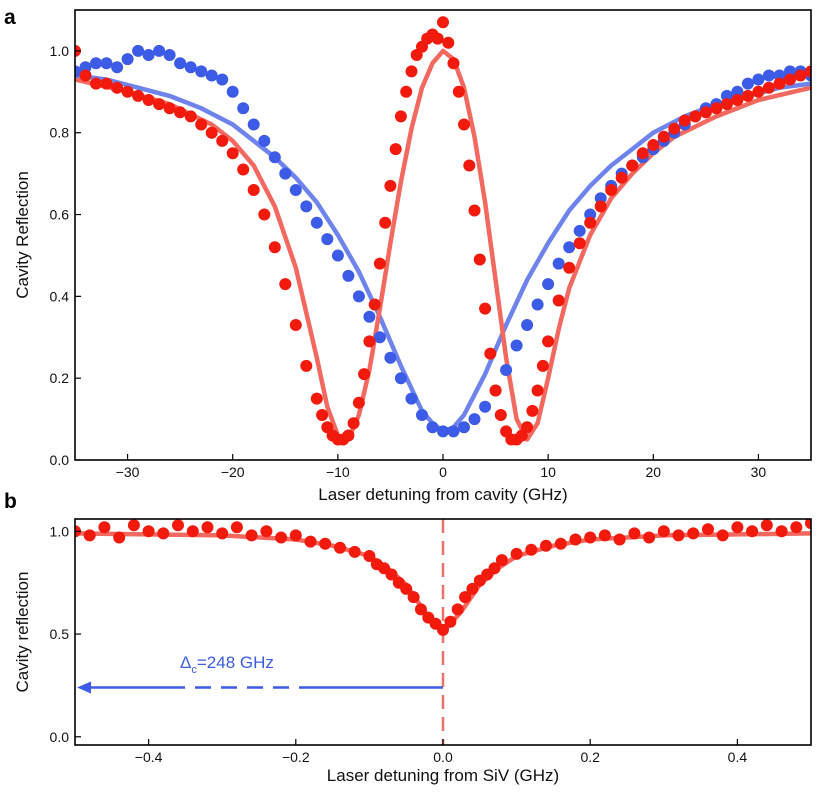  What do you see at coordinates (22, 632) in the screenshot?
I see `panel-b-ylabel: Cavity reflection` at bounding box center [22, 632].